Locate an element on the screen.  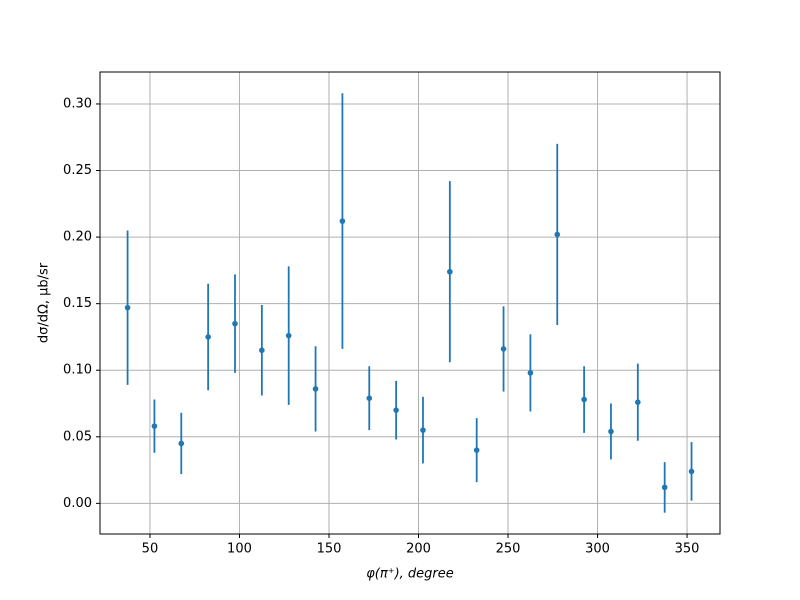
x-tick-label: 50 is located at coordinates (150, 549).